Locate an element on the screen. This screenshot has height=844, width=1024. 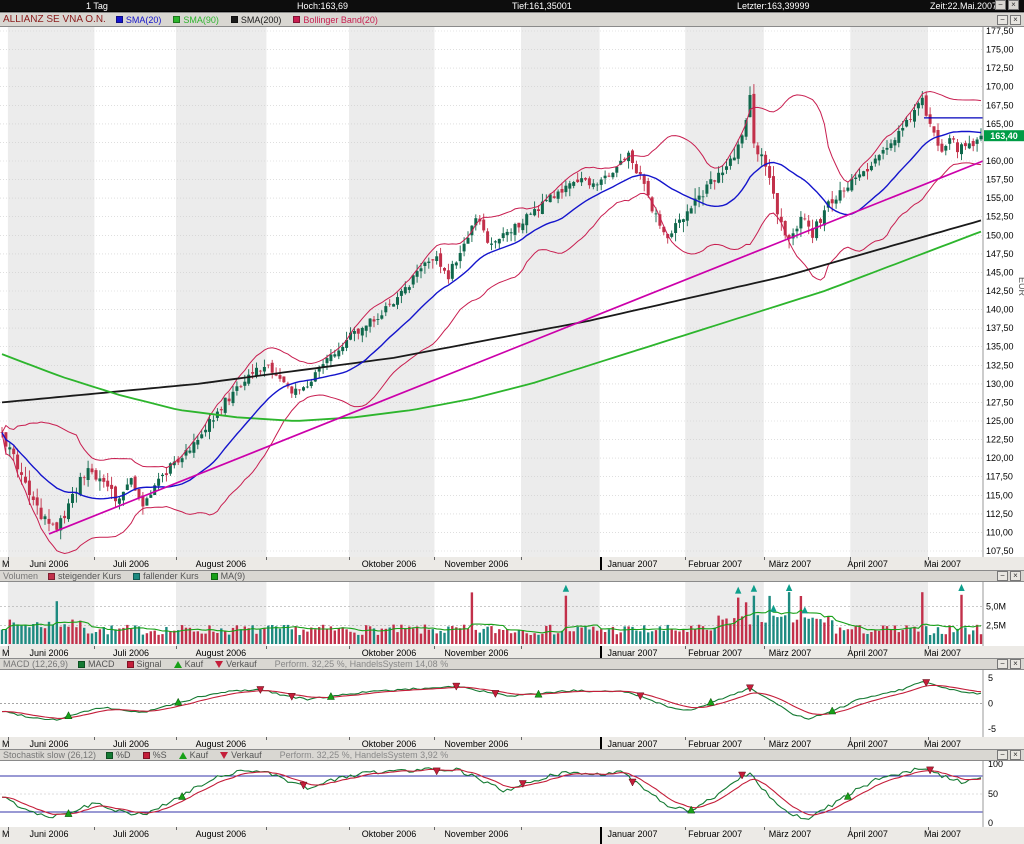
sell-triangle-icon is located at coordinates (219, 664).